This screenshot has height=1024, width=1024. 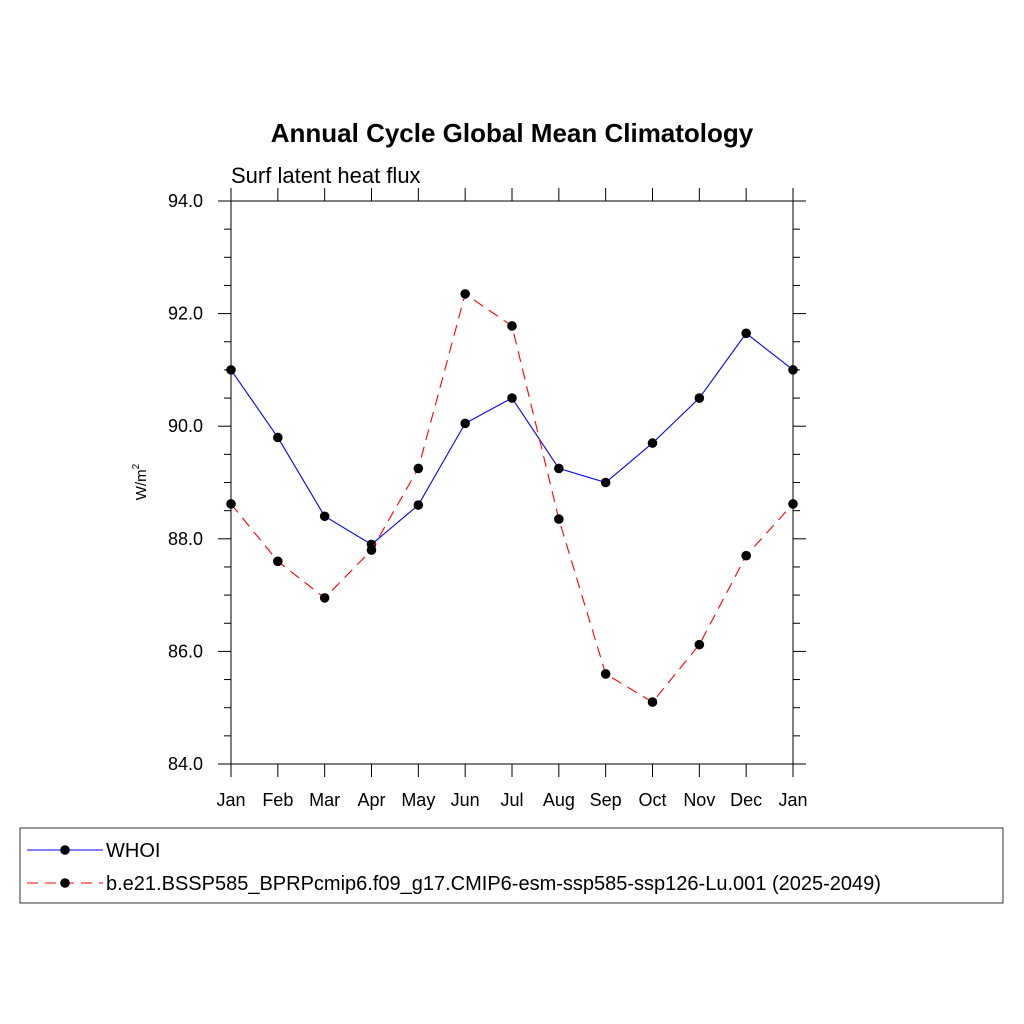 I want to click on x-tick-label: Mar, so click(x=324, y=800).